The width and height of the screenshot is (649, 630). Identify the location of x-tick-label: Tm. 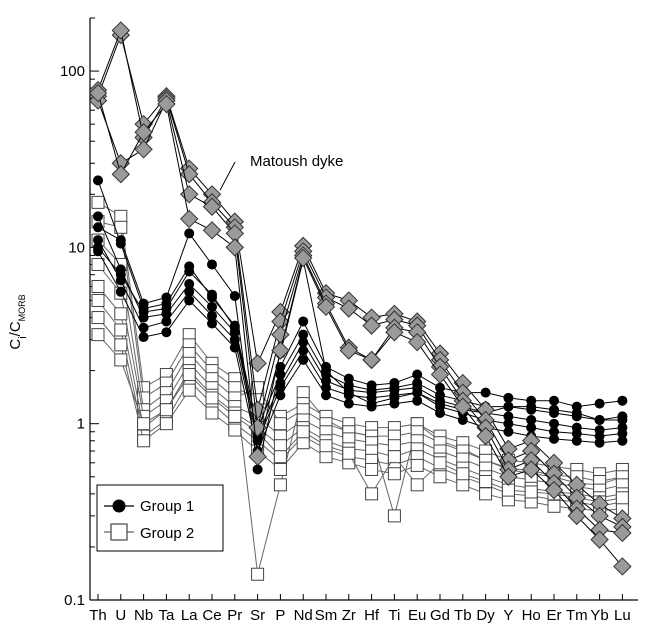
(577, 615).